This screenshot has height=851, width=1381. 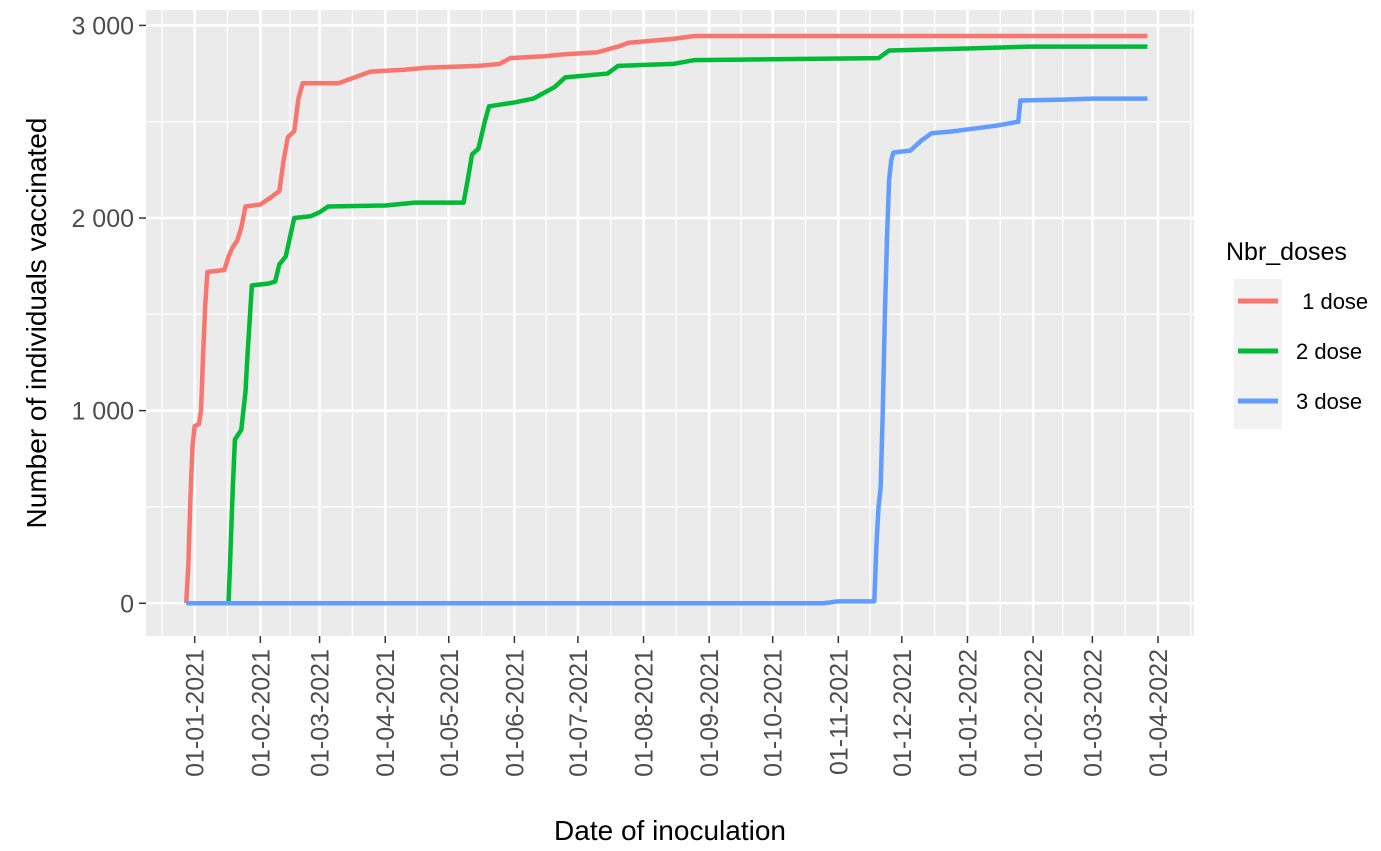 What do you see at coordinates (321, 713) in the screenshot?
I see `x-tick-label: 01-03-2021` at bounding box center [321, 713].